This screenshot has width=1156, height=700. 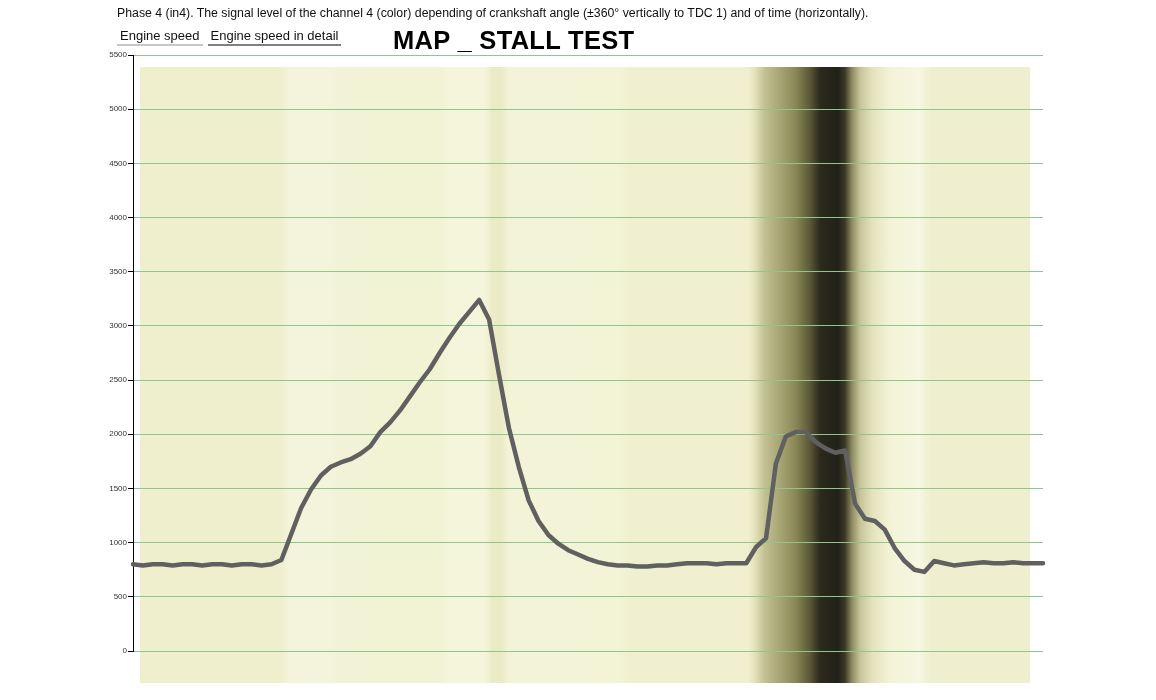 What do you see at coordinates (514, 40) in the screenshot?
I see `chart-title: MAP _ STALL TEST` at bounding box center [514, 40].